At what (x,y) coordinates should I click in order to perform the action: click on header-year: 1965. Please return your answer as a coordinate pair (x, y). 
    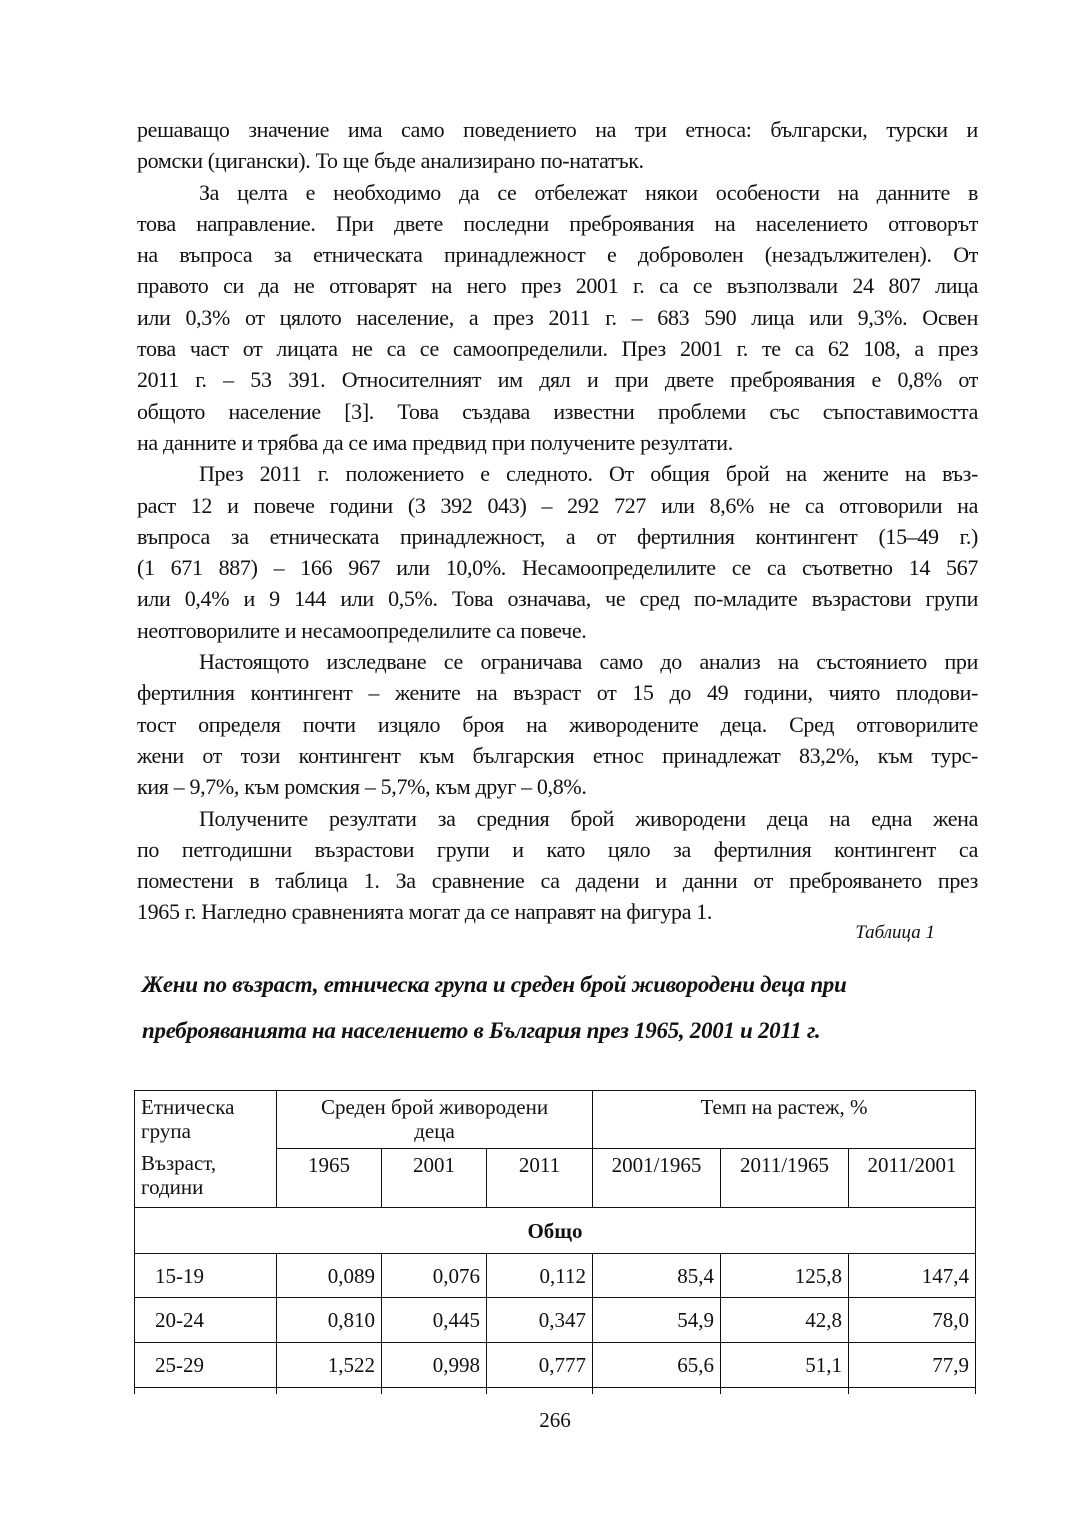
    Looking at the image, I should click on (329, 1178).